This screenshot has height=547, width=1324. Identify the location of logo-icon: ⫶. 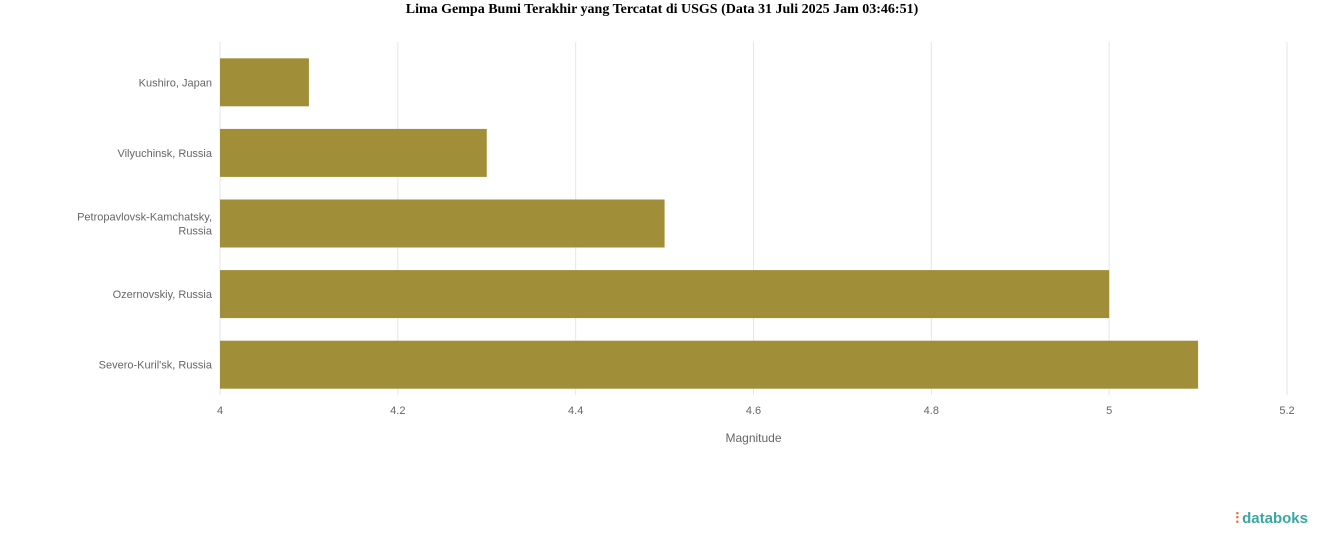
(1237, 518).